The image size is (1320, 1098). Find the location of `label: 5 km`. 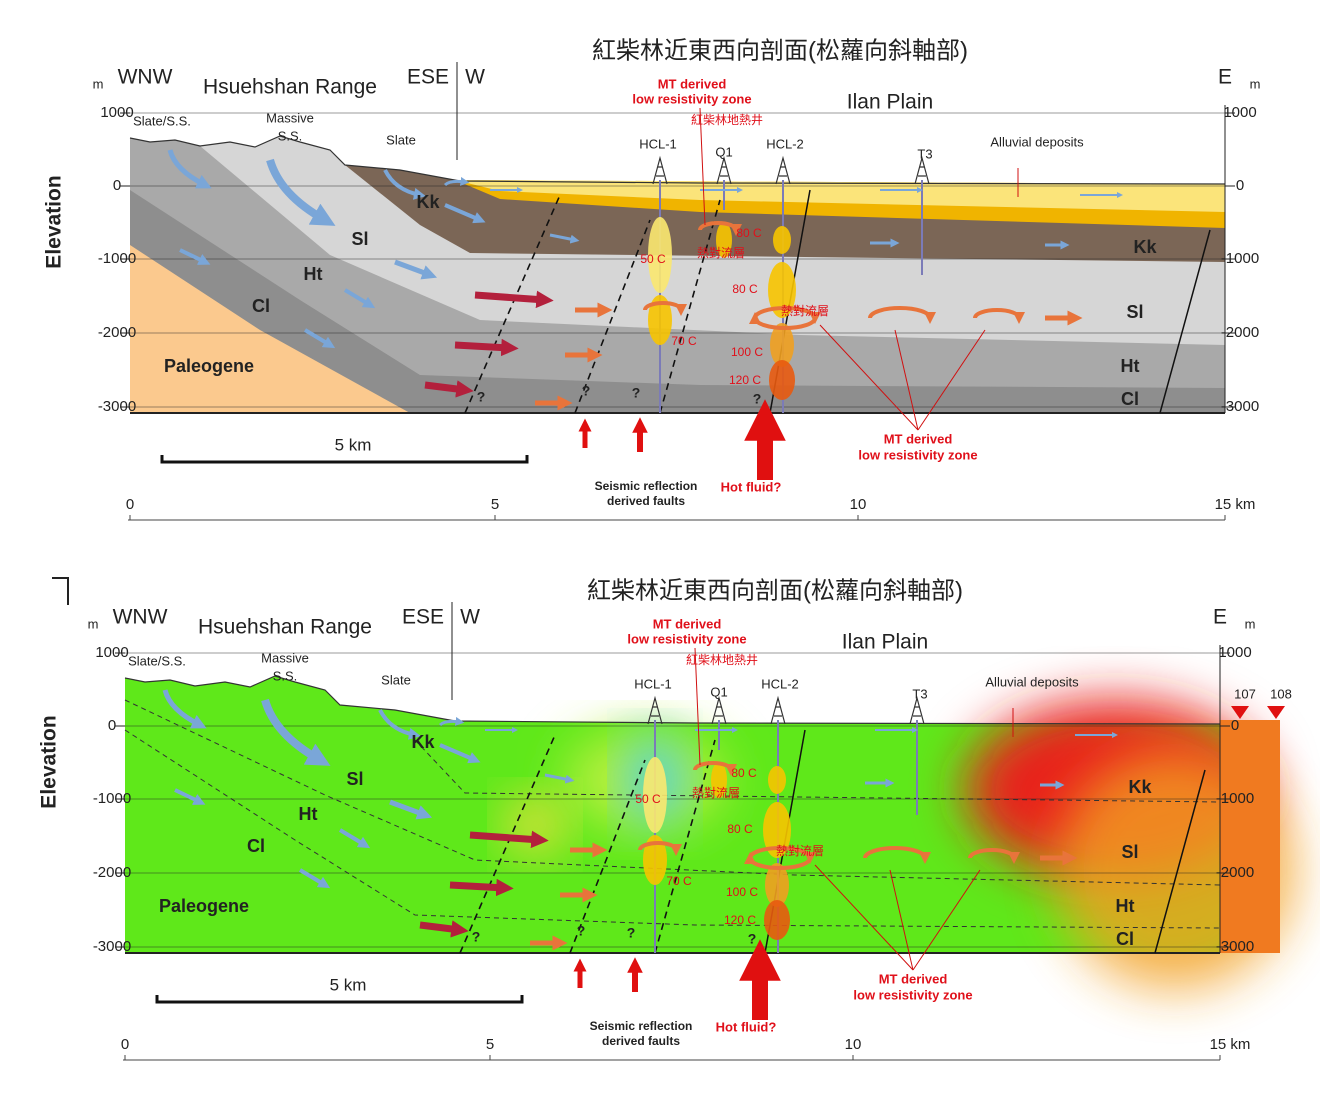

label: 5 km is located at coordinates (348, 984).